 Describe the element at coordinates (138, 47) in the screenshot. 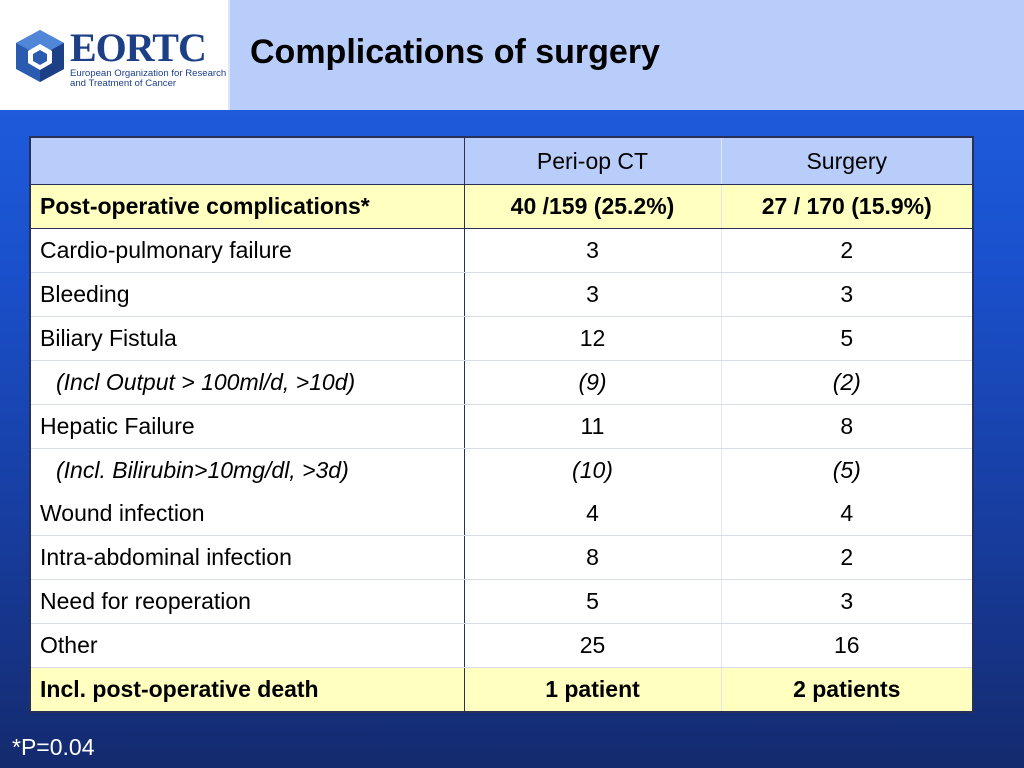

I see `logo-wordmark: EORTC` at that location.